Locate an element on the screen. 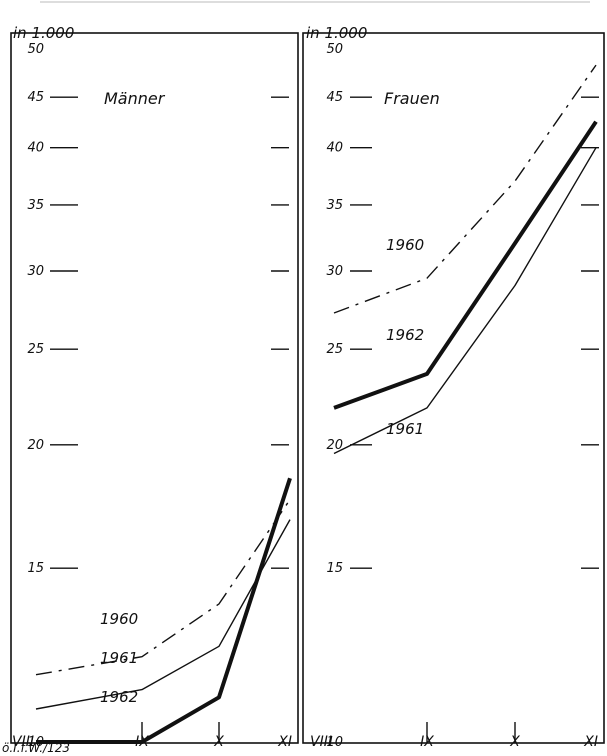 Image resolution: width=607 pixels, height=756 pixels. series-label-maenner-1961: 1961 is located at coordinates (119, 658).